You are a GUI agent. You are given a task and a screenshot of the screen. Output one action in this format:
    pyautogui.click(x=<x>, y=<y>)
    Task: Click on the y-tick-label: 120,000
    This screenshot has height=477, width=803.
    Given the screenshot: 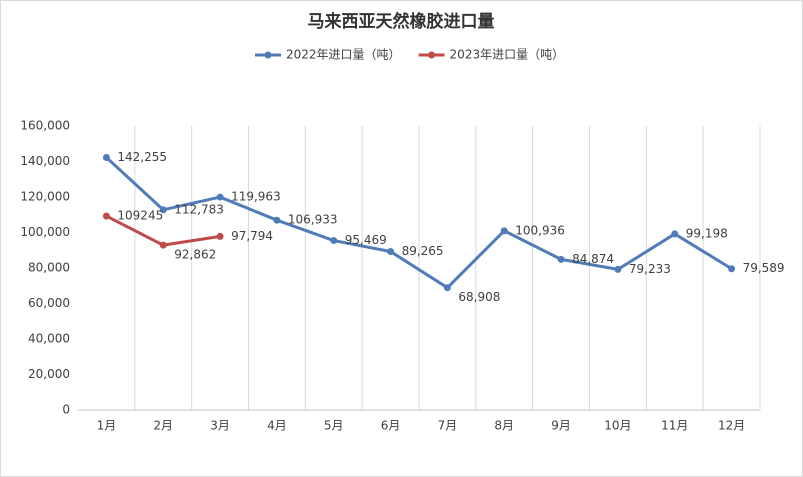 What is the action you would take?
    pyautogui.click(x=45, y=197)
    